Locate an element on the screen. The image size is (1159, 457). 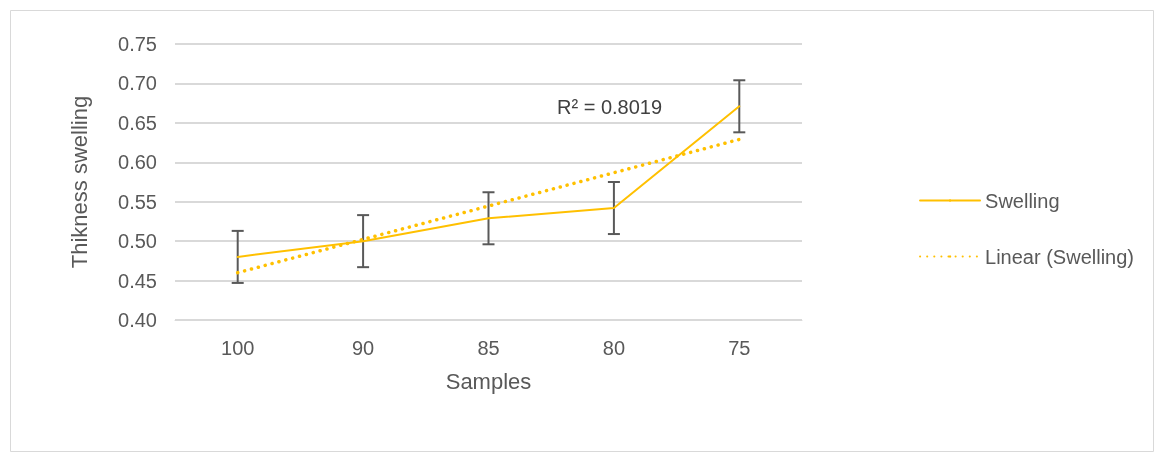
y-tick-label: 0.55 is located at coordinates (137, 201).